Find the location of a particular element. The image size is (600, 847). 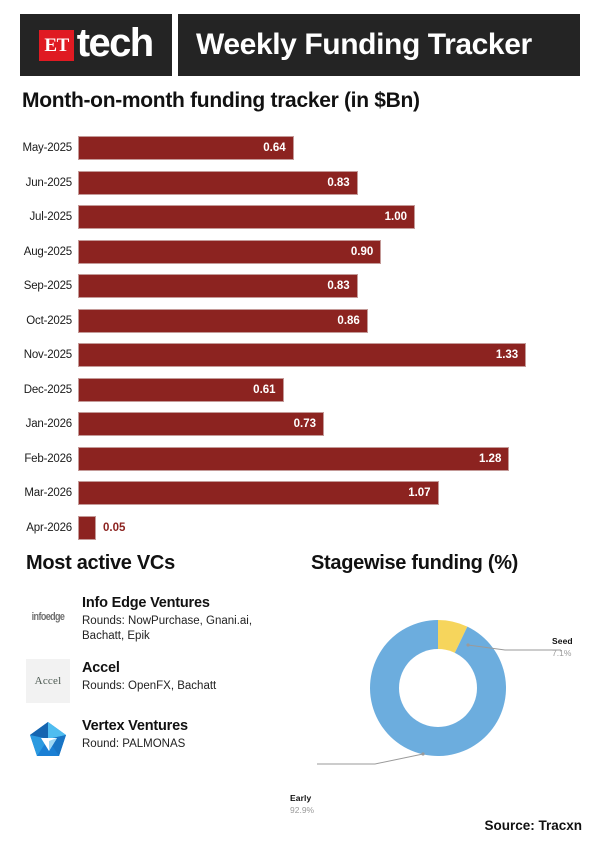

bar-value-label: 1.07 is located at coordinates (419, 493).